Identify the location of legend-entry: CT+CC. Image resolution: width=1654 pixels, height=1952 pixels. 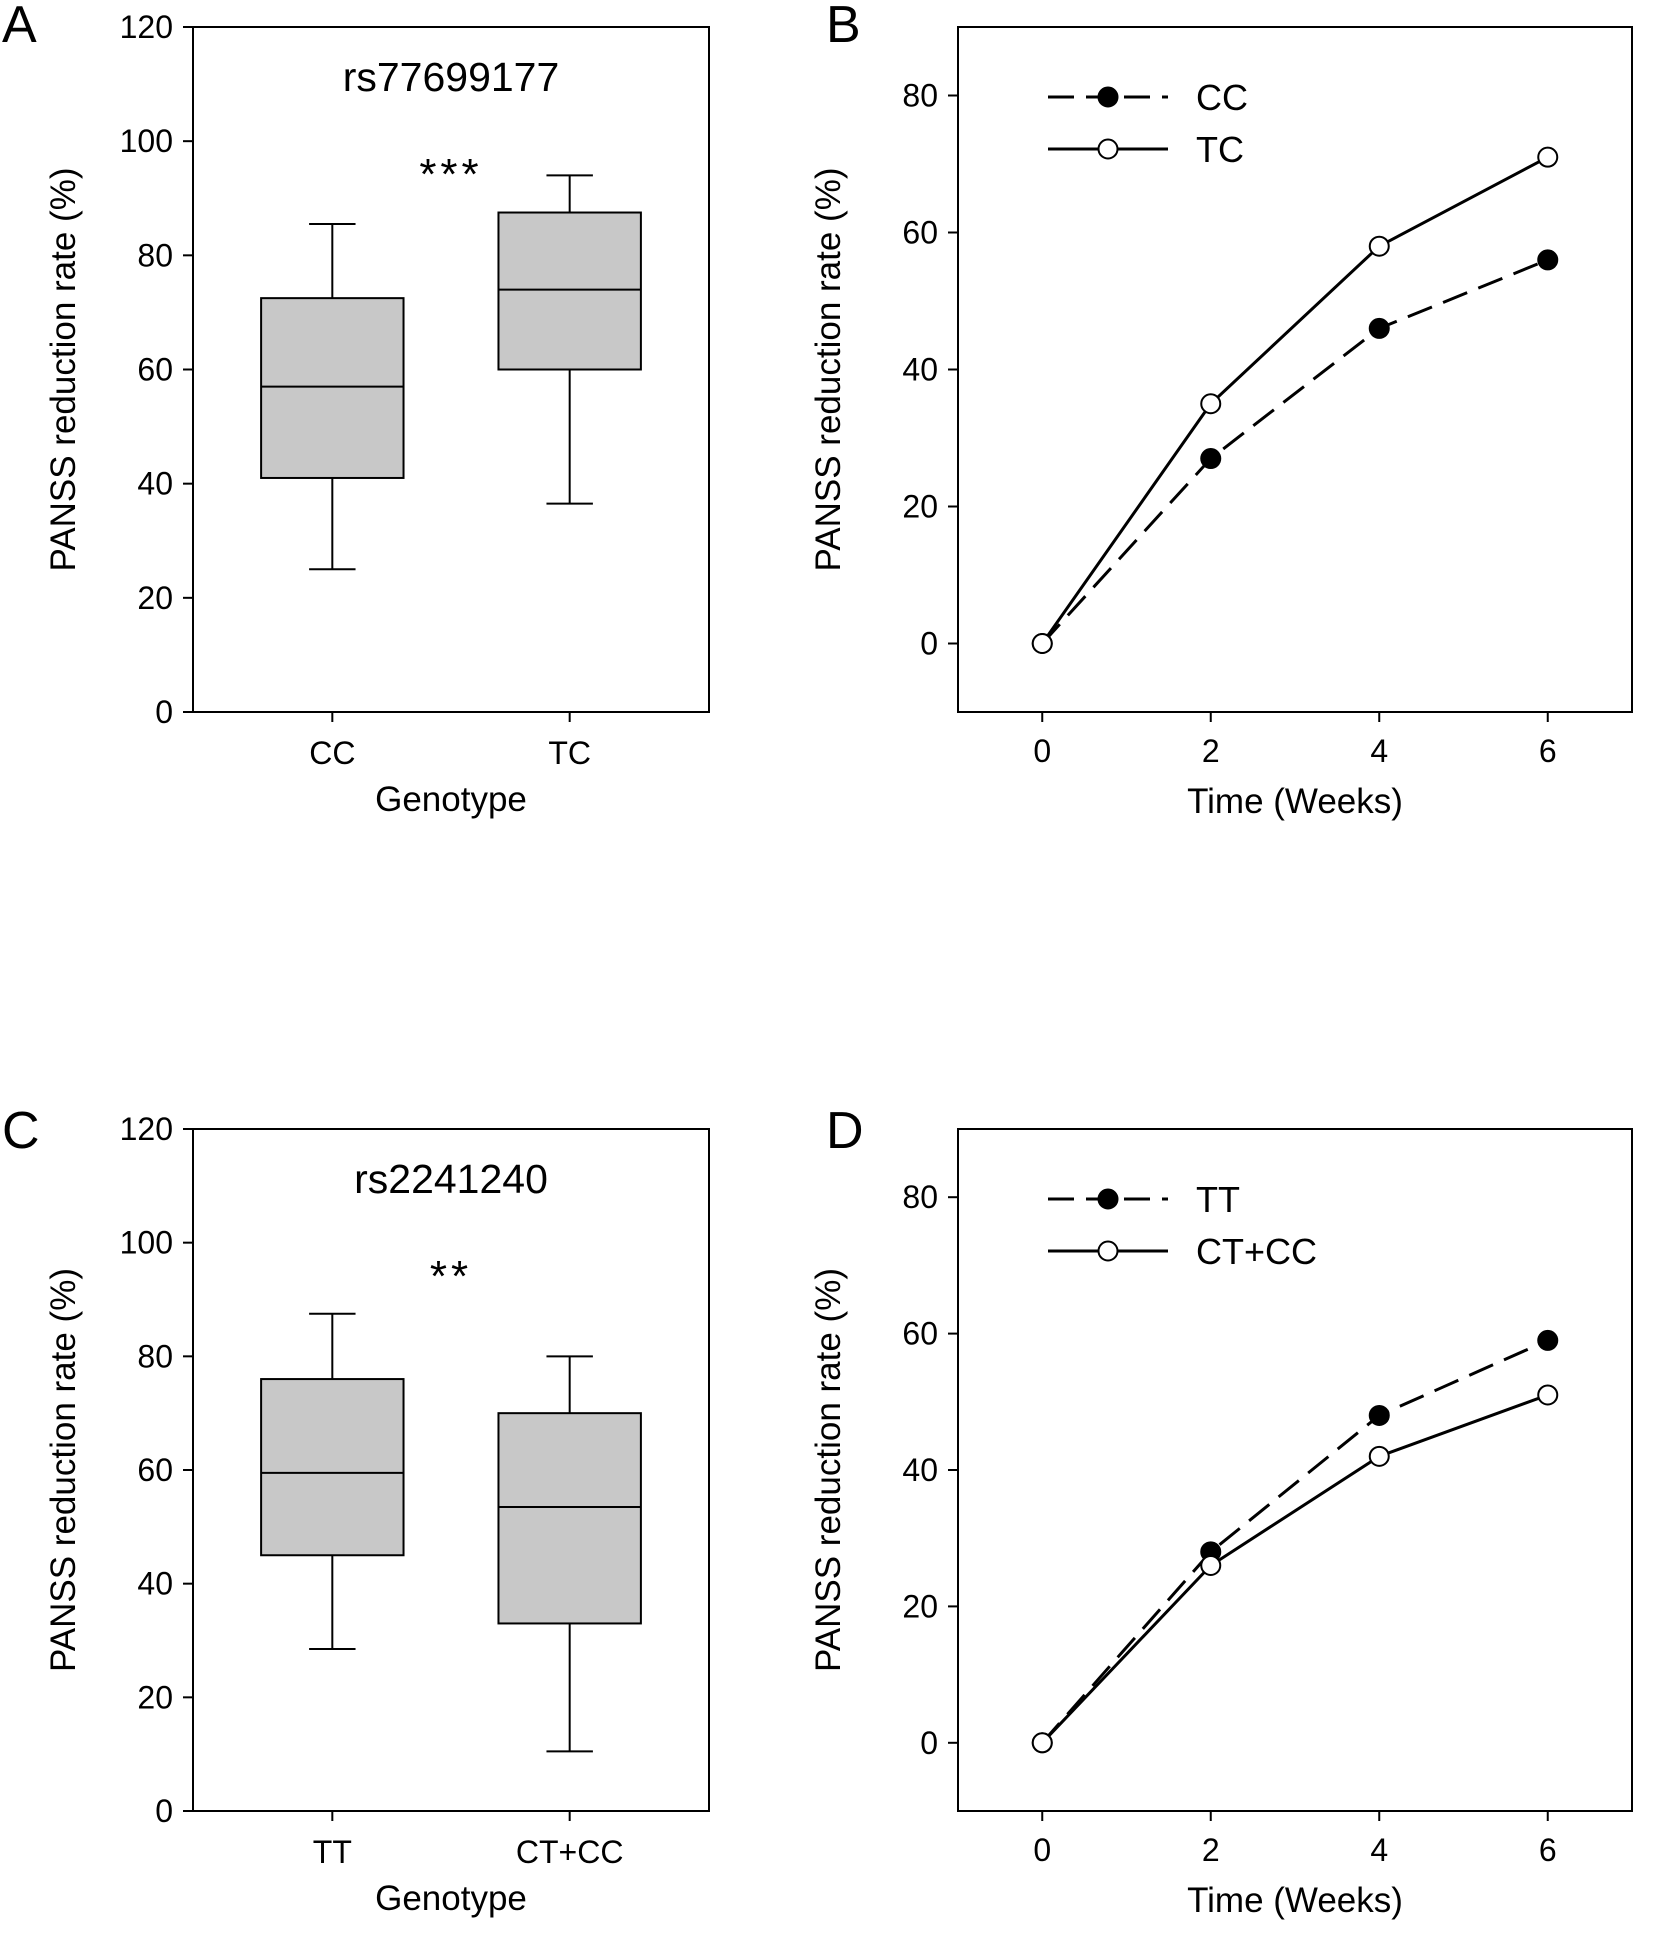
(1182, 1251).